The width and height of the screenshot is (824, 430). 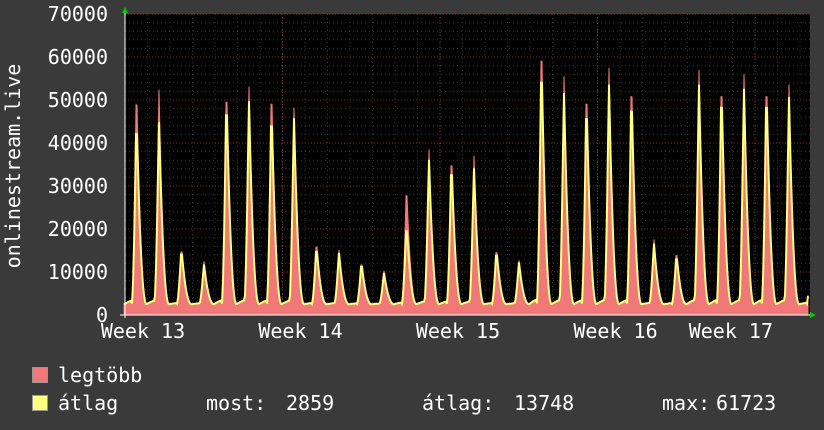 What do you see at coordinates (13, 166) in the screenshot?
I see `y-axis-label: onlinestream.live` at bounding box center [13, 166].